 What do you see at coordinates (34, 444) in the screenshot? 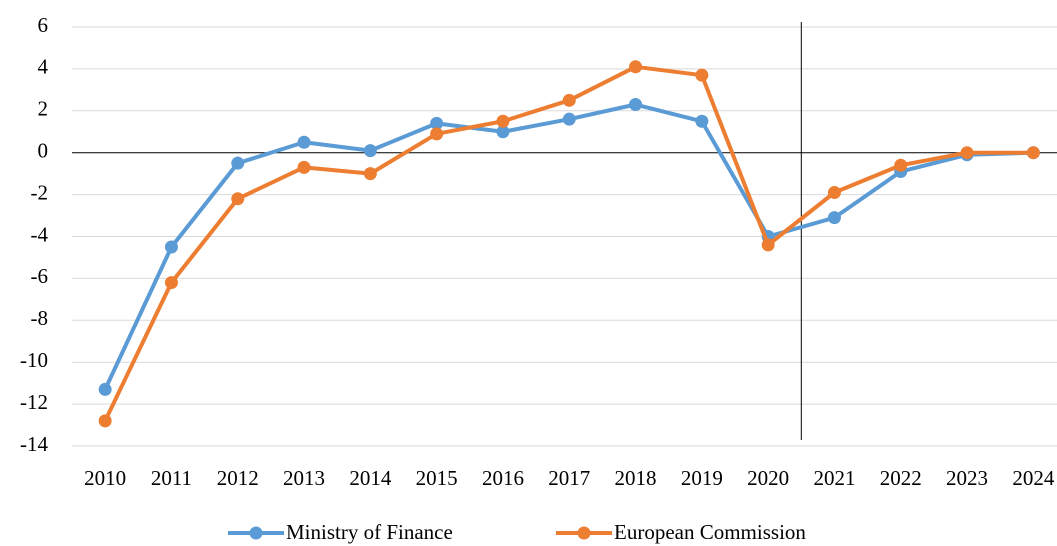
I see `y-tick-label: -14` at bounding box center [34, 444].